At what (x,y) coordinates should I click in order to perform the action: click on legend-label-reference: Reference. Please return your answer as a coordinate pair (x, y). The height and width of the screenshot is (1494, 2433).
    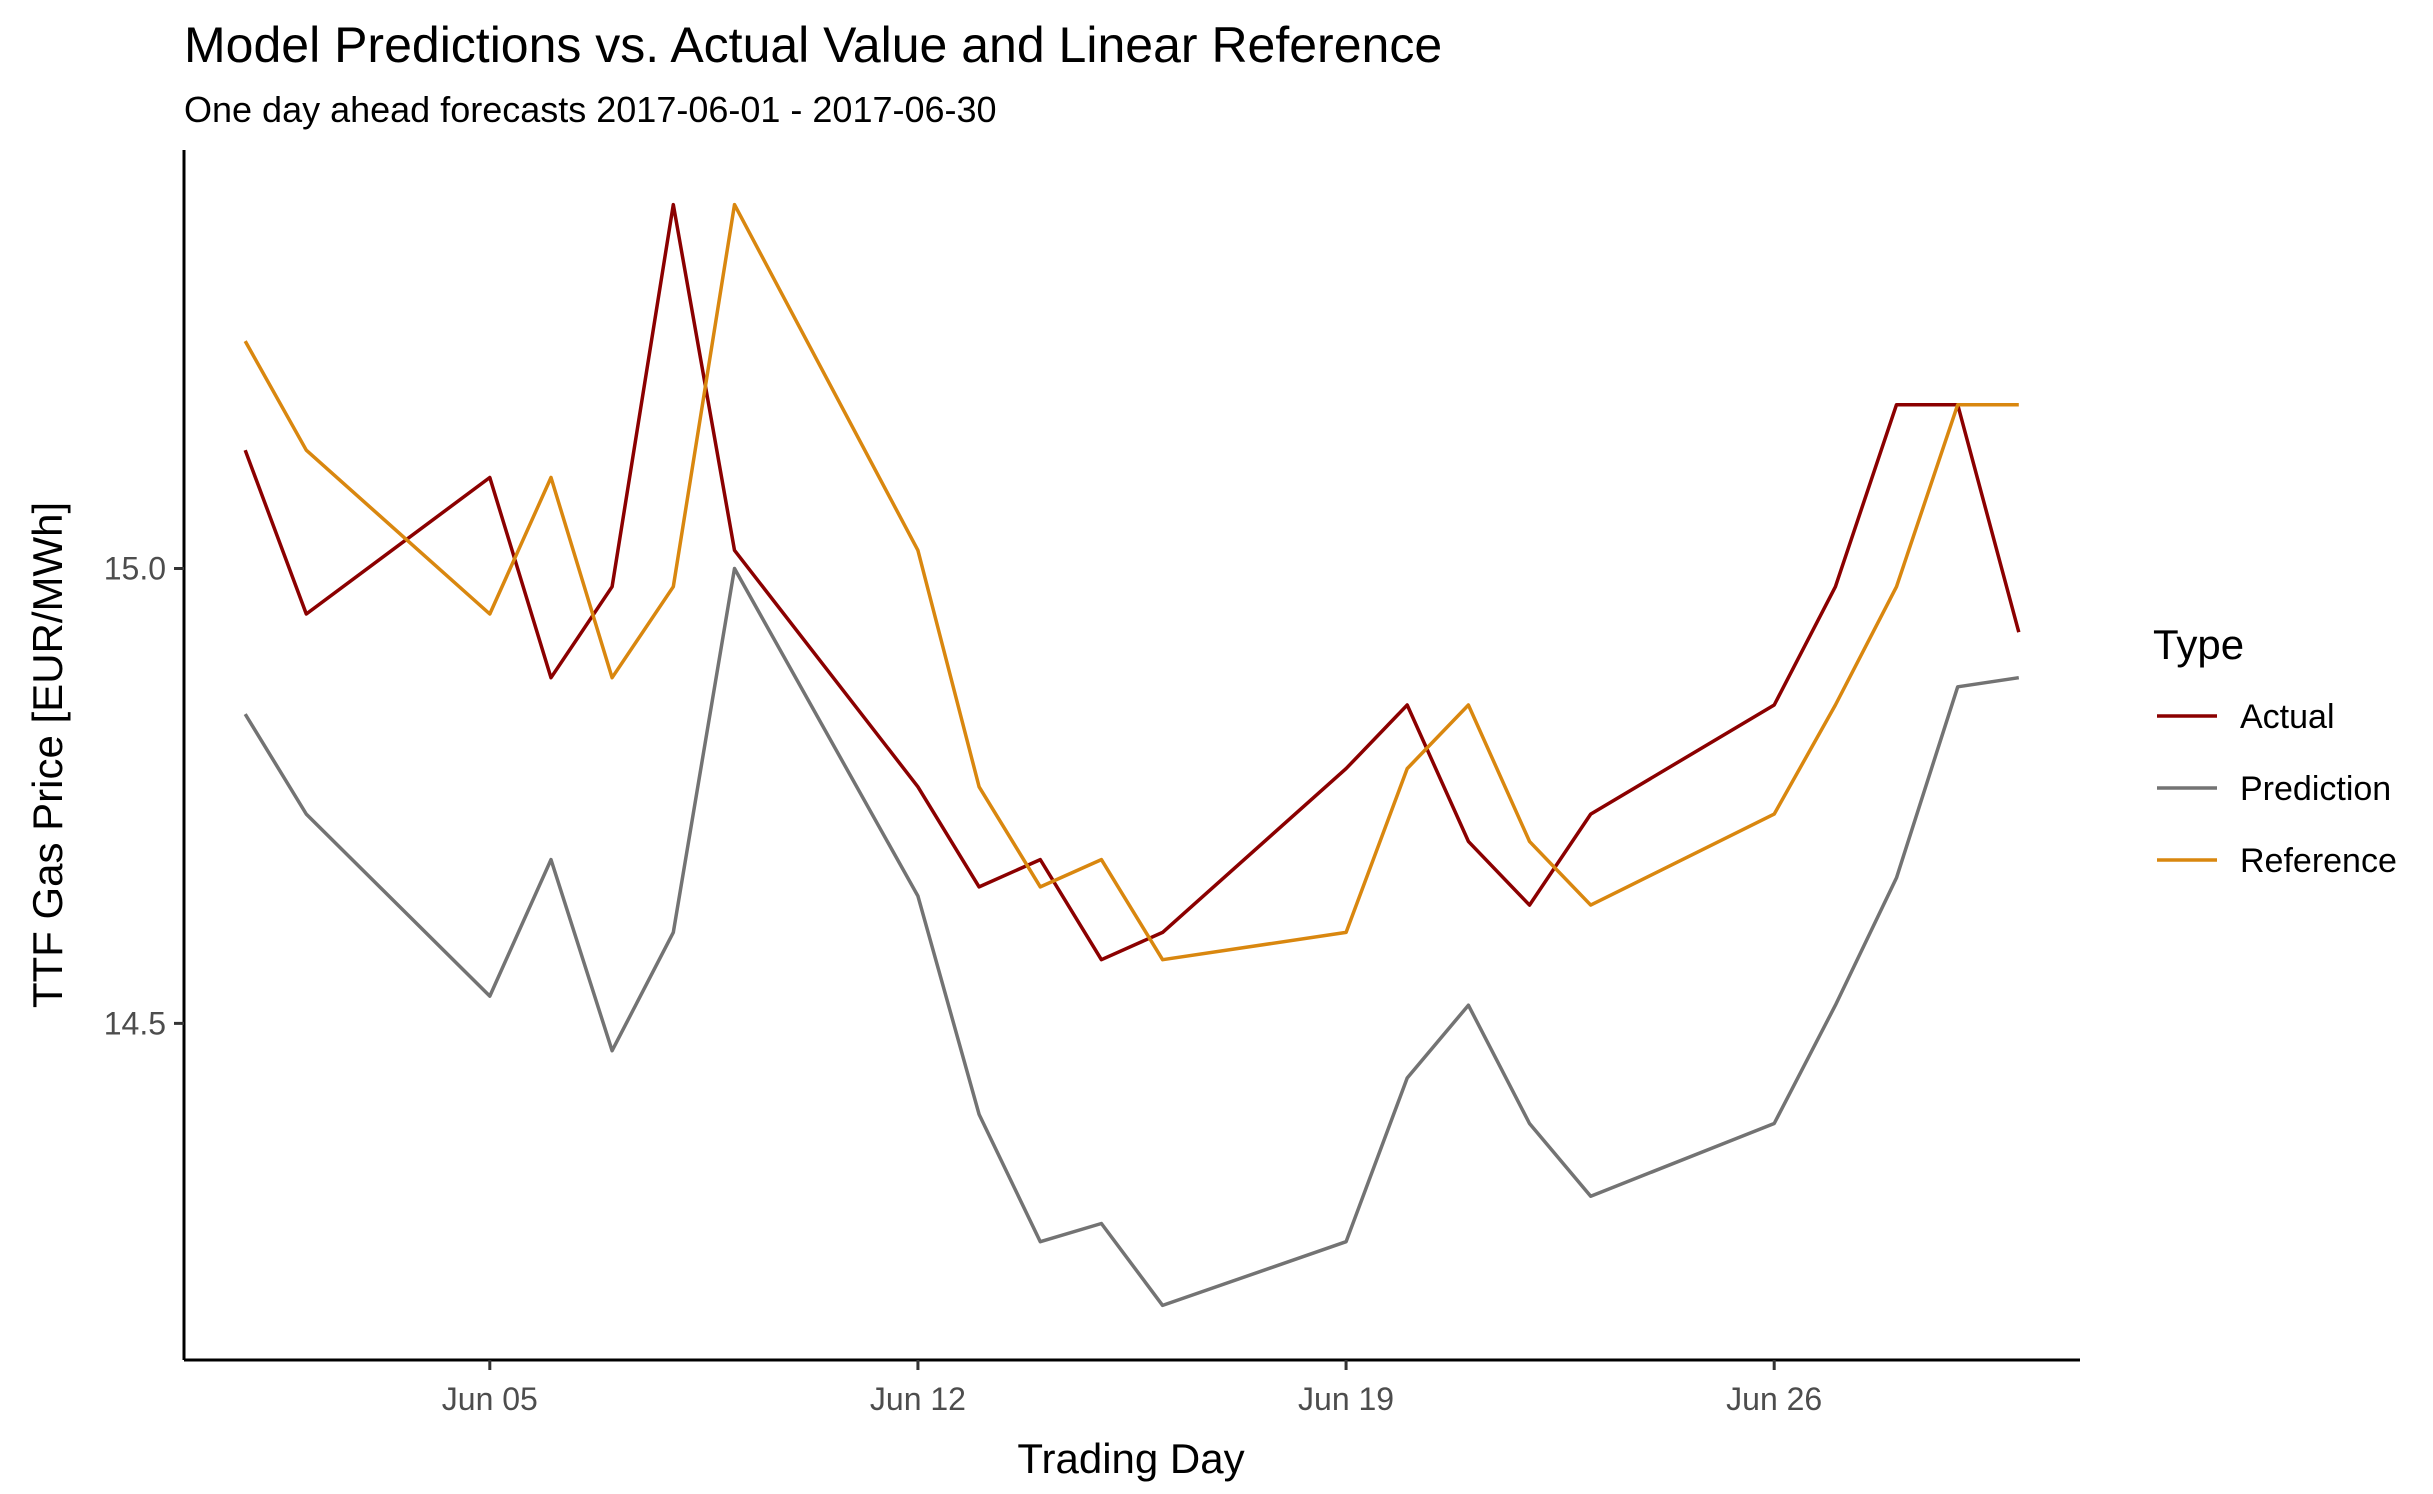
    Looking at the image, I should click on (2318, 861).